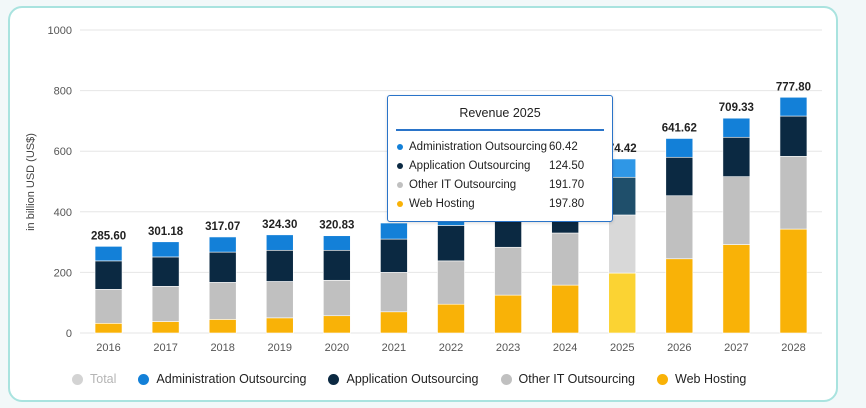 This screenshot has width=866, height=408. What do you see at coordinates (470, 165) in the screenshot?
I see `tooltip-series-name: Application Outsourcing` at bounding box center [470, 165].